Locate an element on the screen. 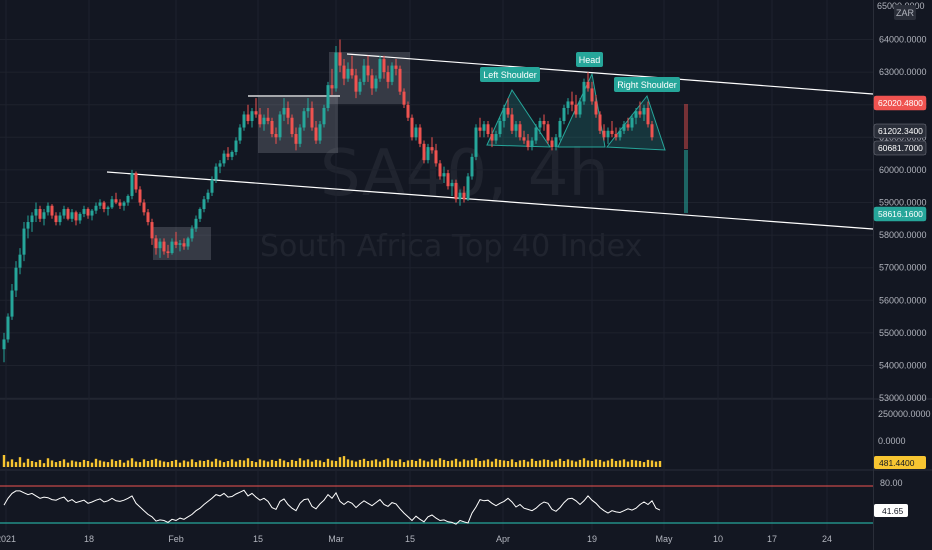  annotation-right-shoulder-label: Right Shoulder is located at coordinates (647, 85).